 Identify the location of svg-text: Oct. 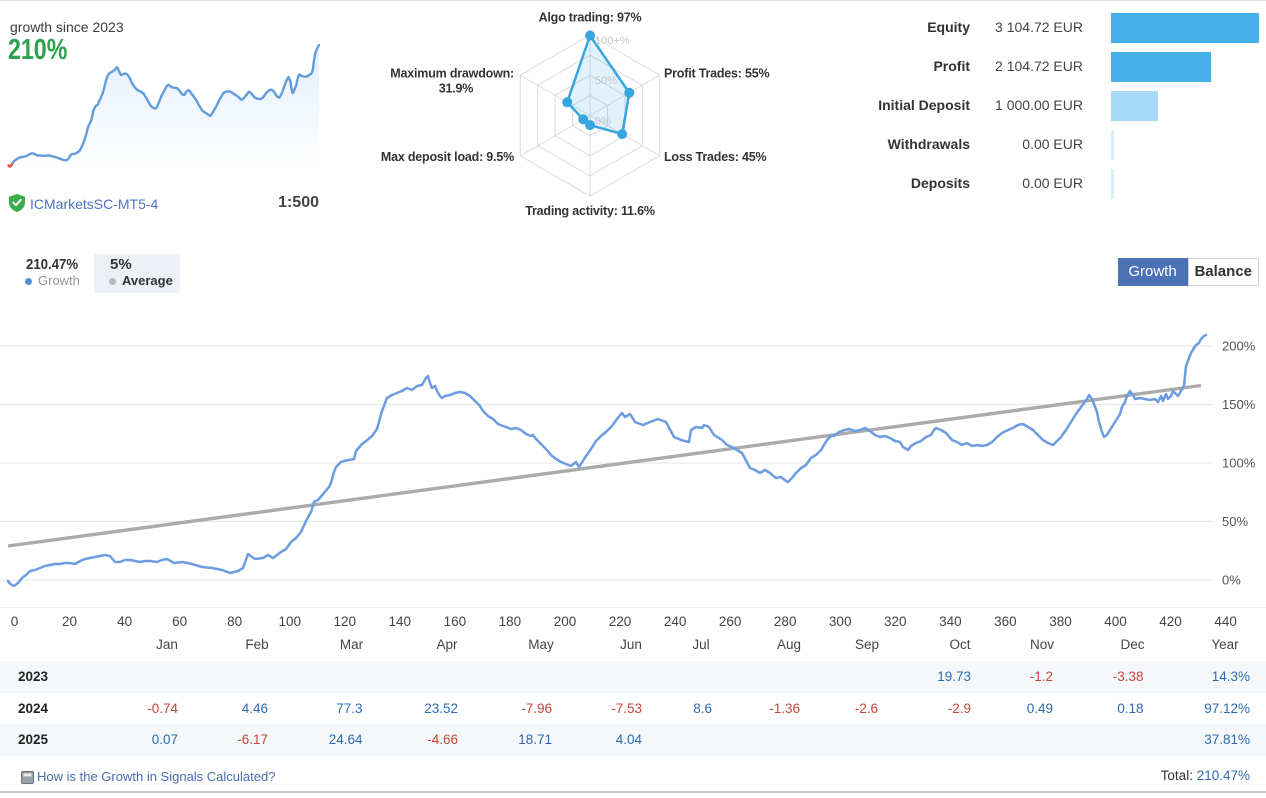
(959, 644).